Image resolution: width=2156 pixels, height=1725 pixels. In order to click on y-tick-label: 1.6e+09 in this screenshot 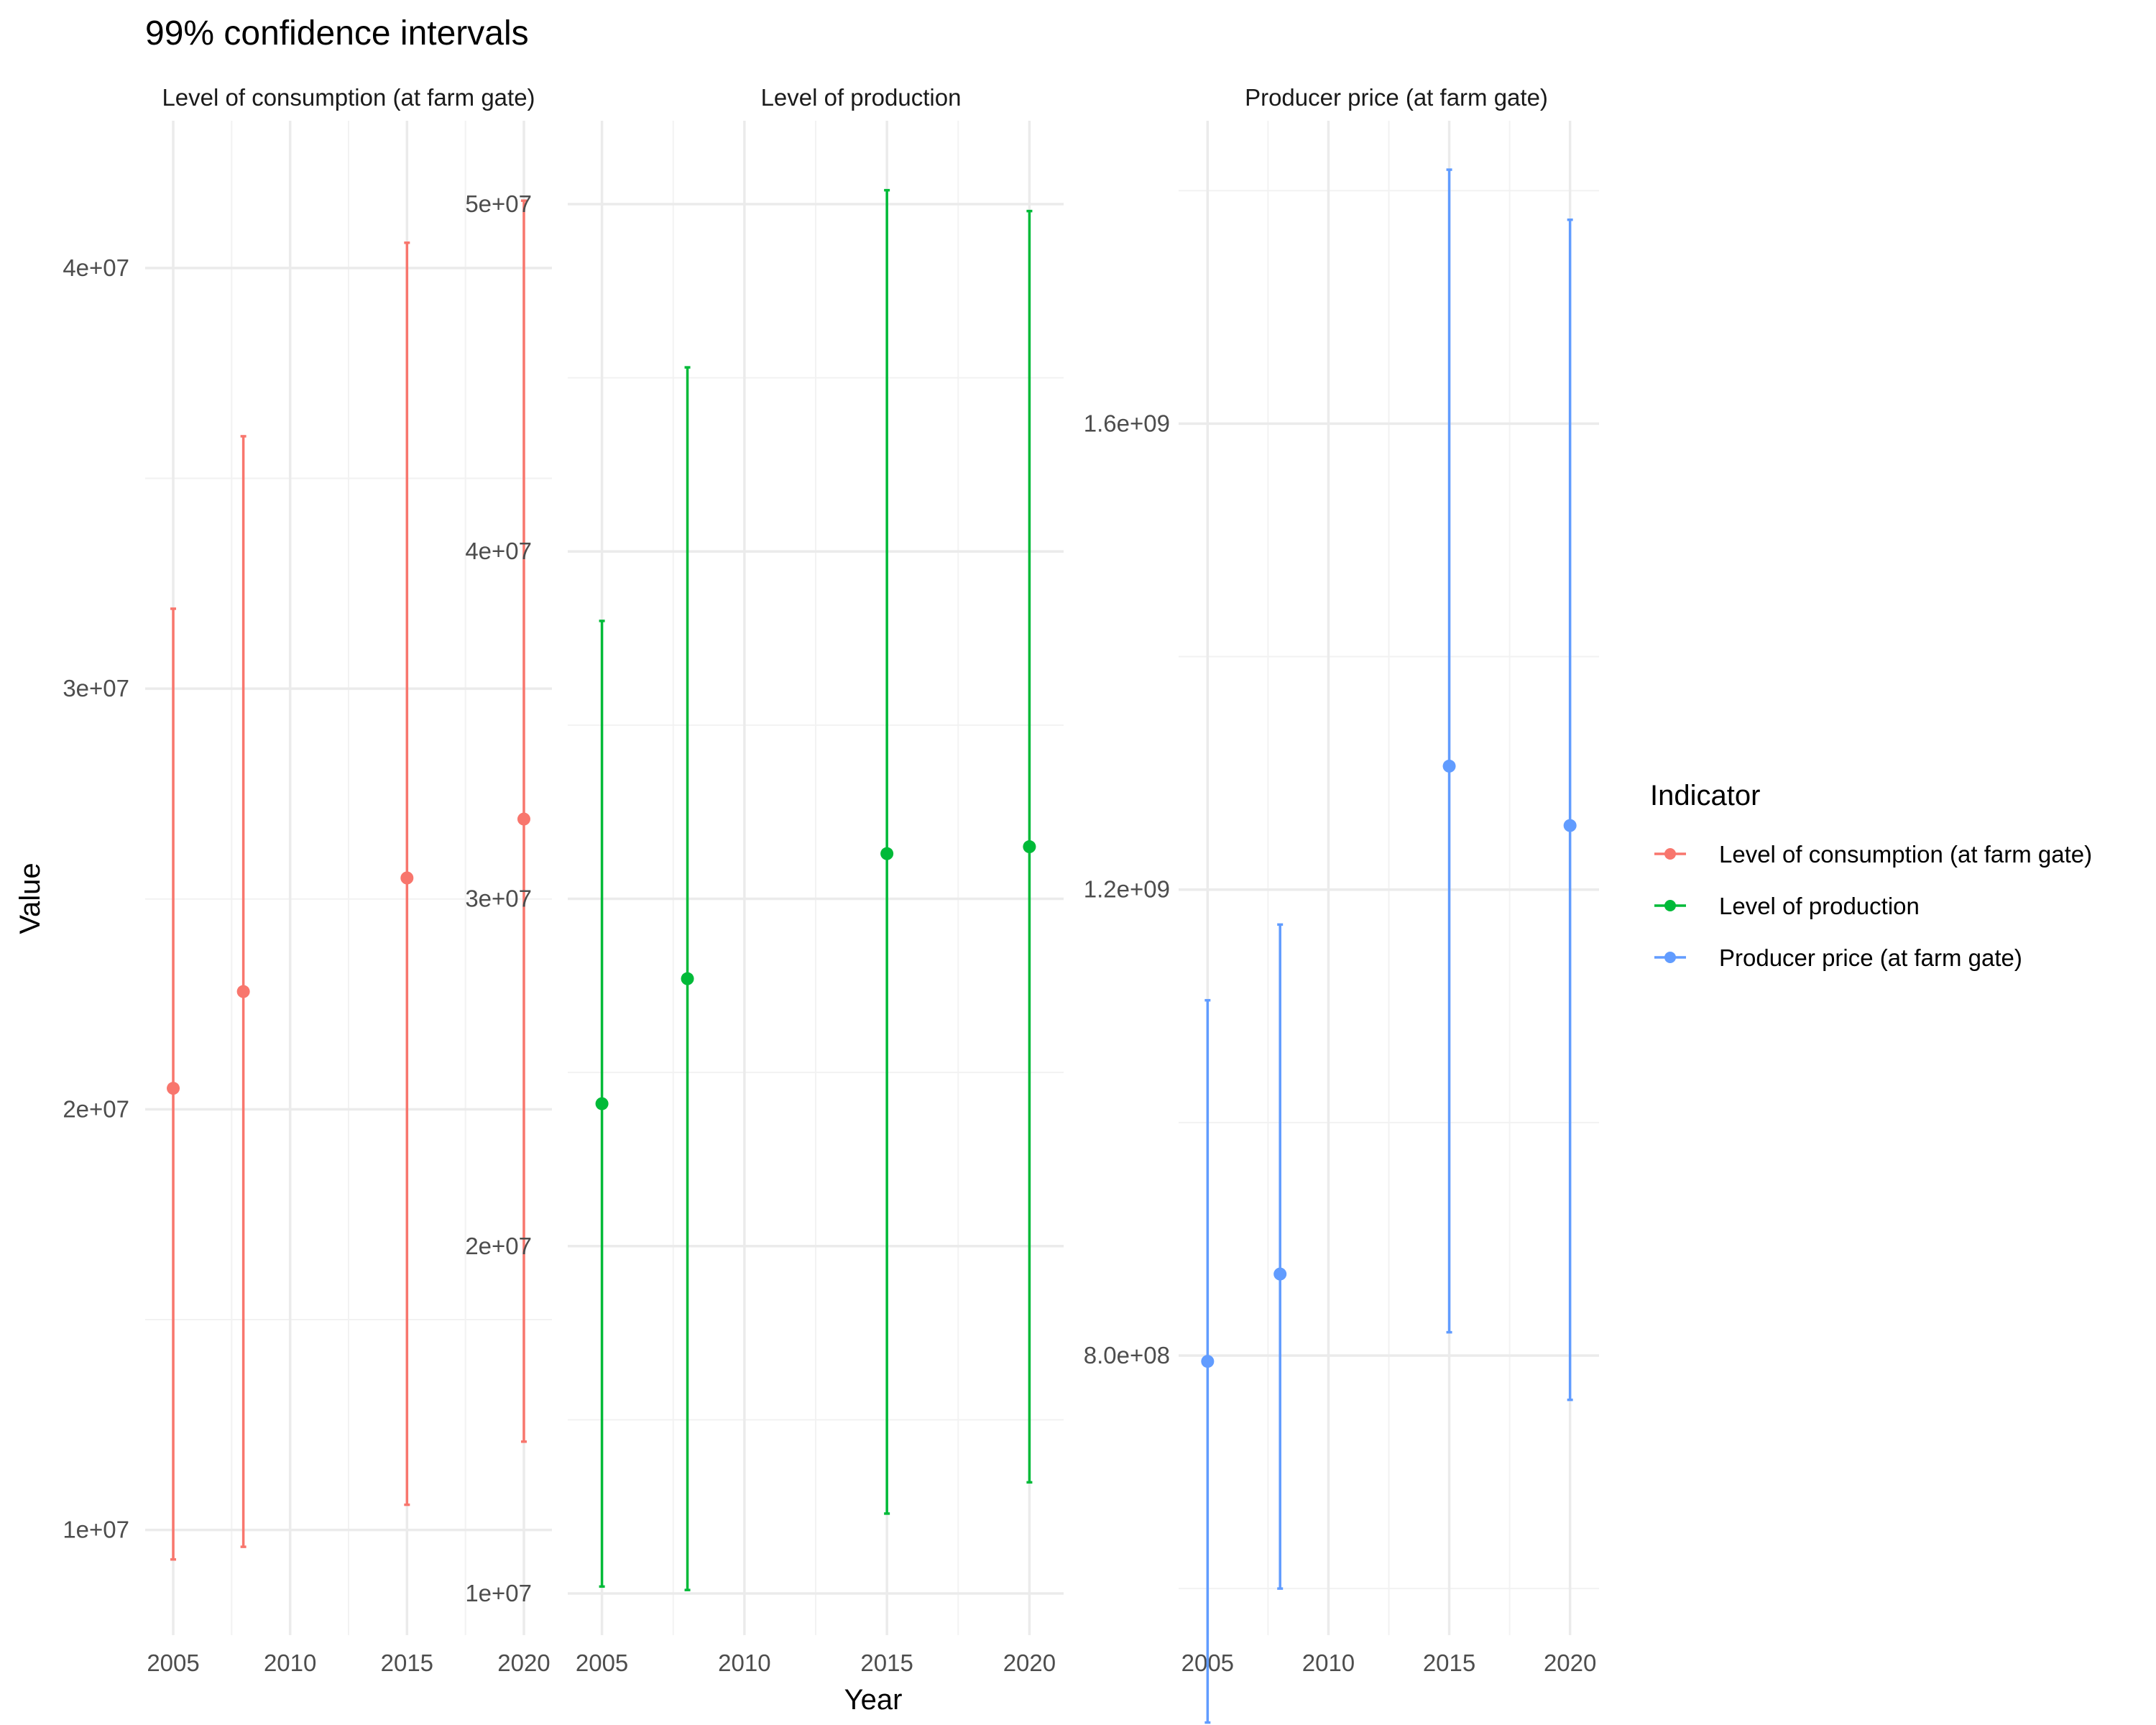, I will do `click(1127, 423)`.